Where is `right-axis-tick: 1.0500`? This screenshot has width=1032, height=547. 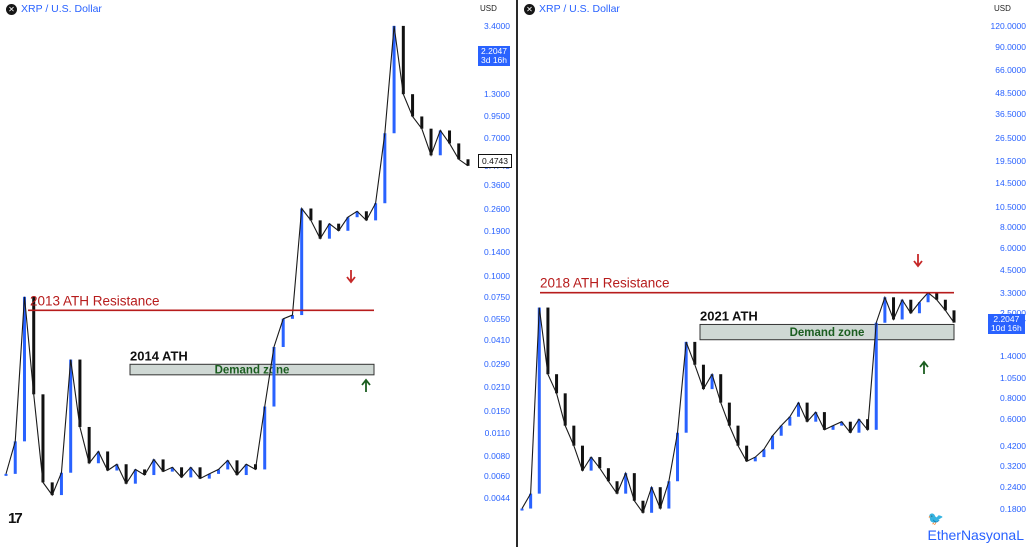
right-axis-tick: 1.0500 is located at coordinates (1013, 377).